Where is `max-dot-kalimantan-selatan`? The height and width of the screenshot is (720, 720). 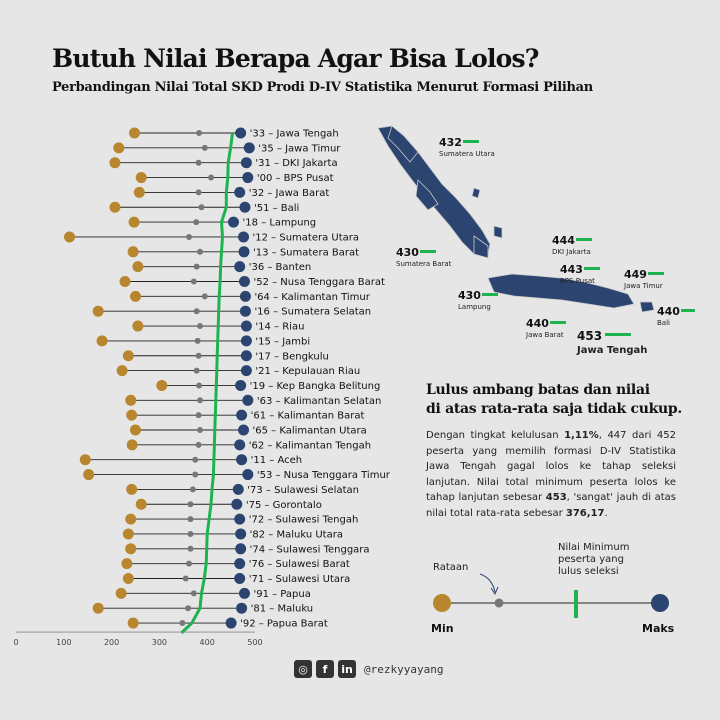
max-dot-kalimantan-selatan is located at coordinates (248, 400).